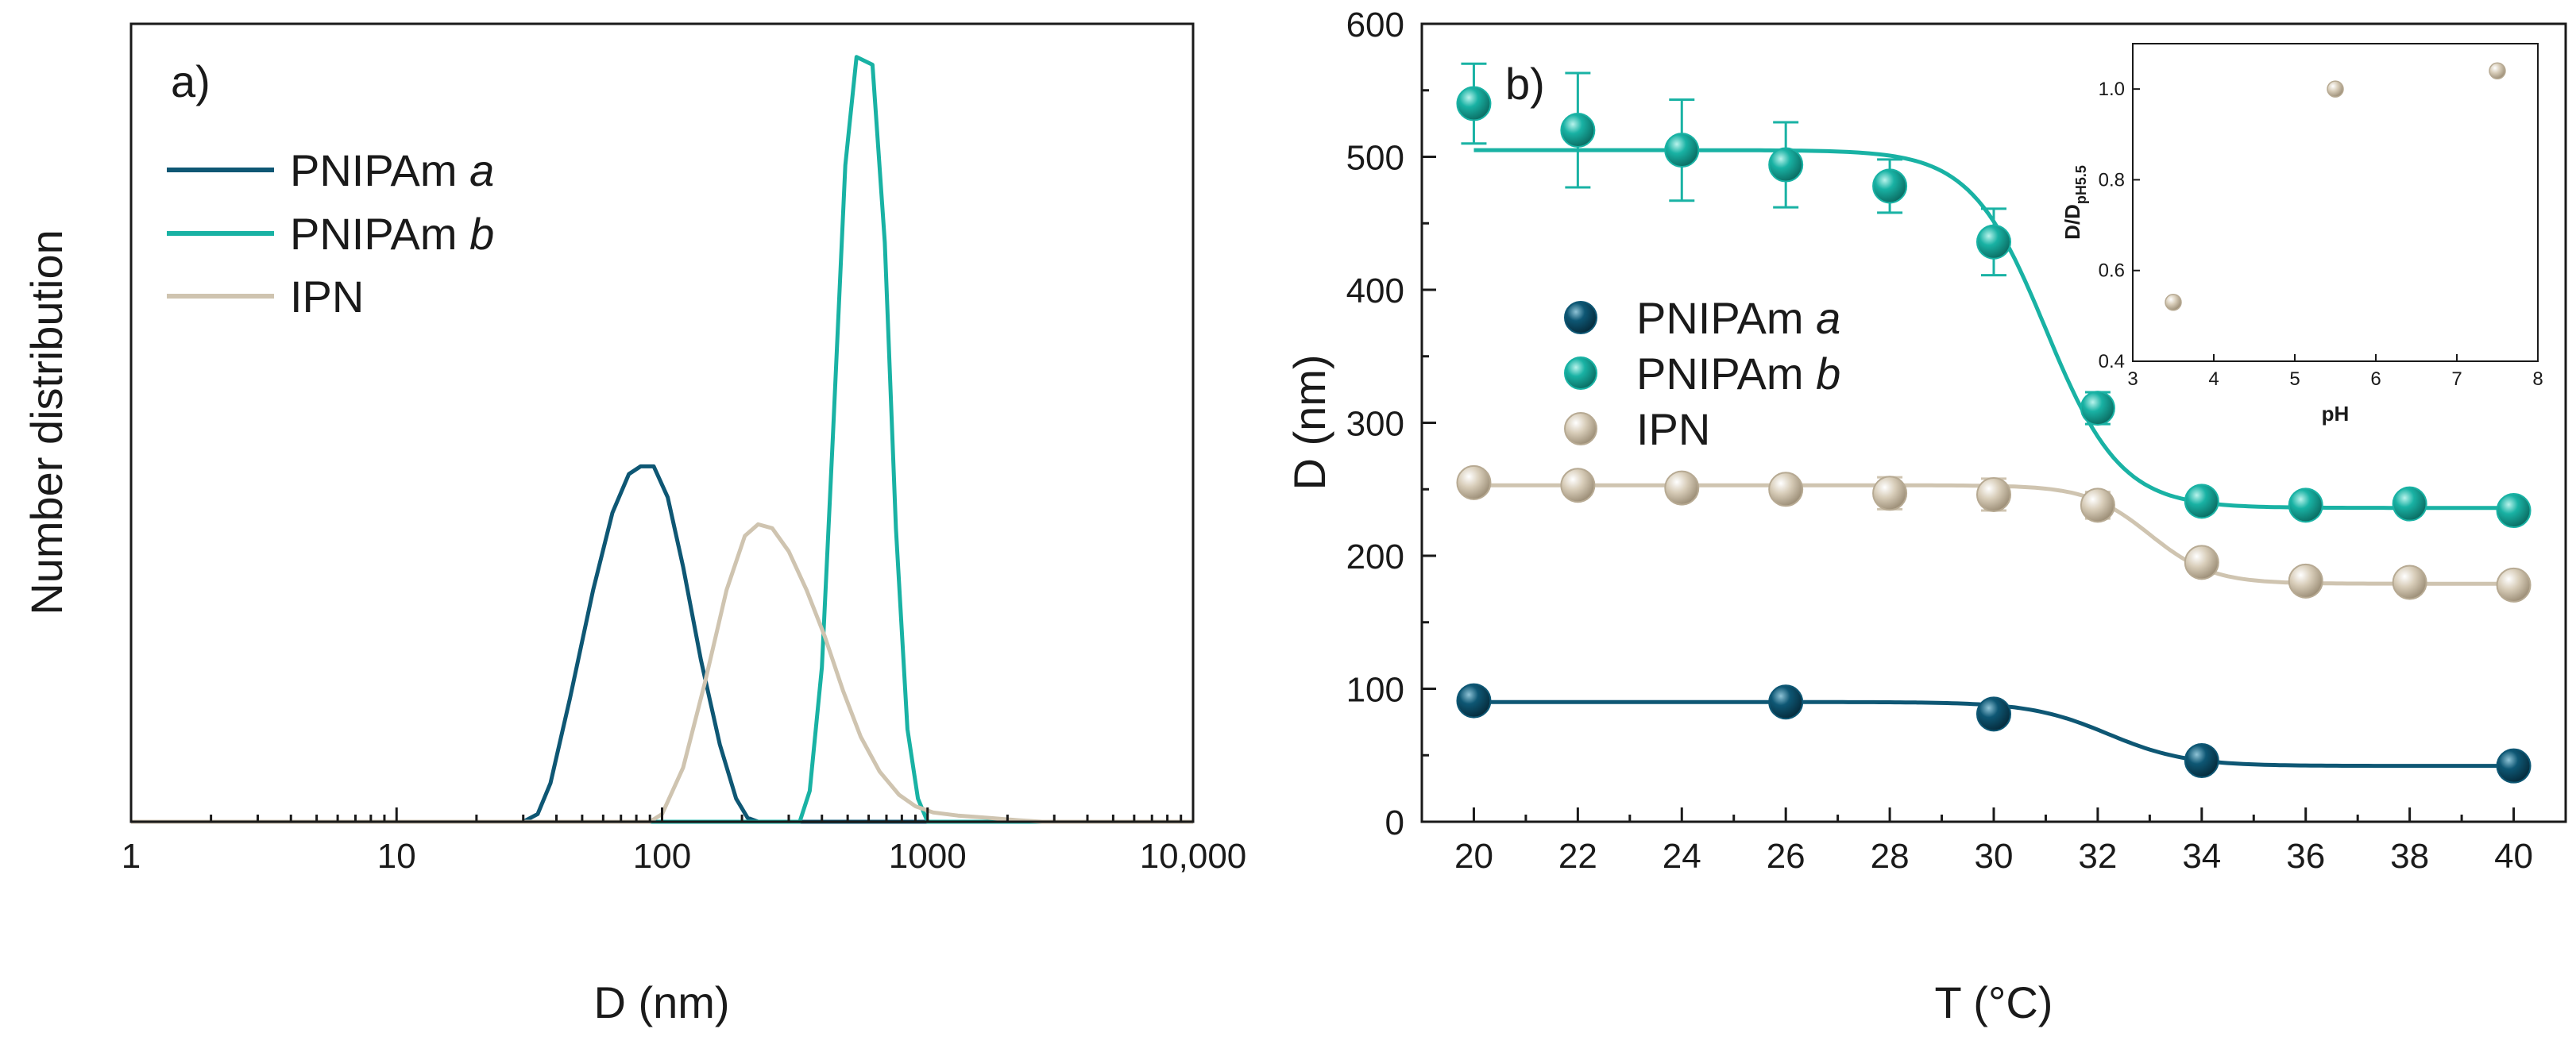 The width and height of the screenshot is (2576, 1052). What do you see at coordinates (1193, 856) in the screenshot?
I see `x-tick-label: 10,000` at bounding box center [1193, 856].